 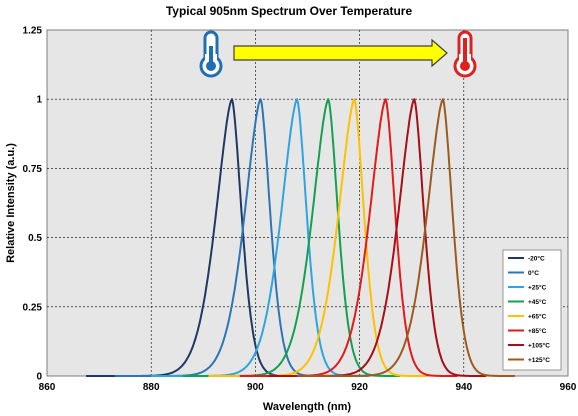 What do you see at coordinates (537, 287) in the screenshot?
I see `legend-label: +25°C` at bounding box center [537, 287].